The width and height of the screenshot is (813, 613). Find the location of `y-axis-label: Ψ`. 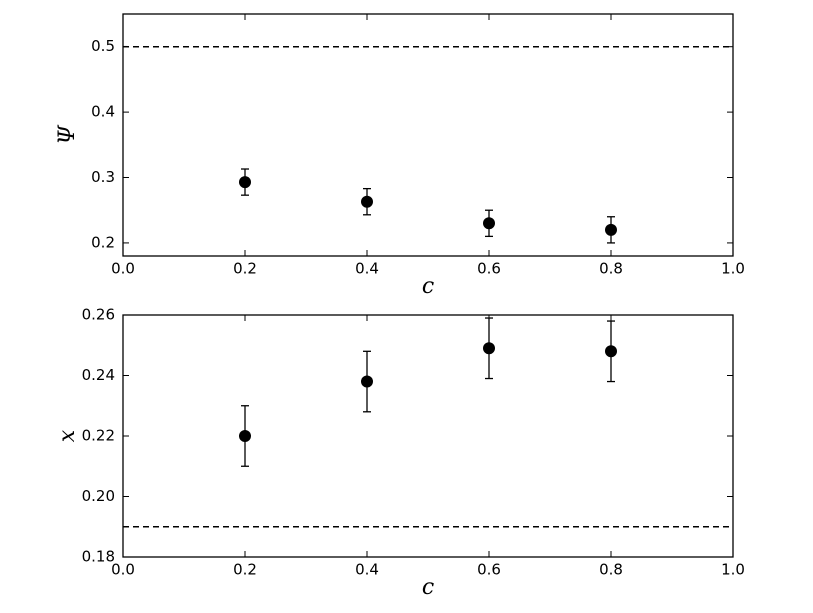

y-axis-label: Ψ is located at coordinates (67, 135).